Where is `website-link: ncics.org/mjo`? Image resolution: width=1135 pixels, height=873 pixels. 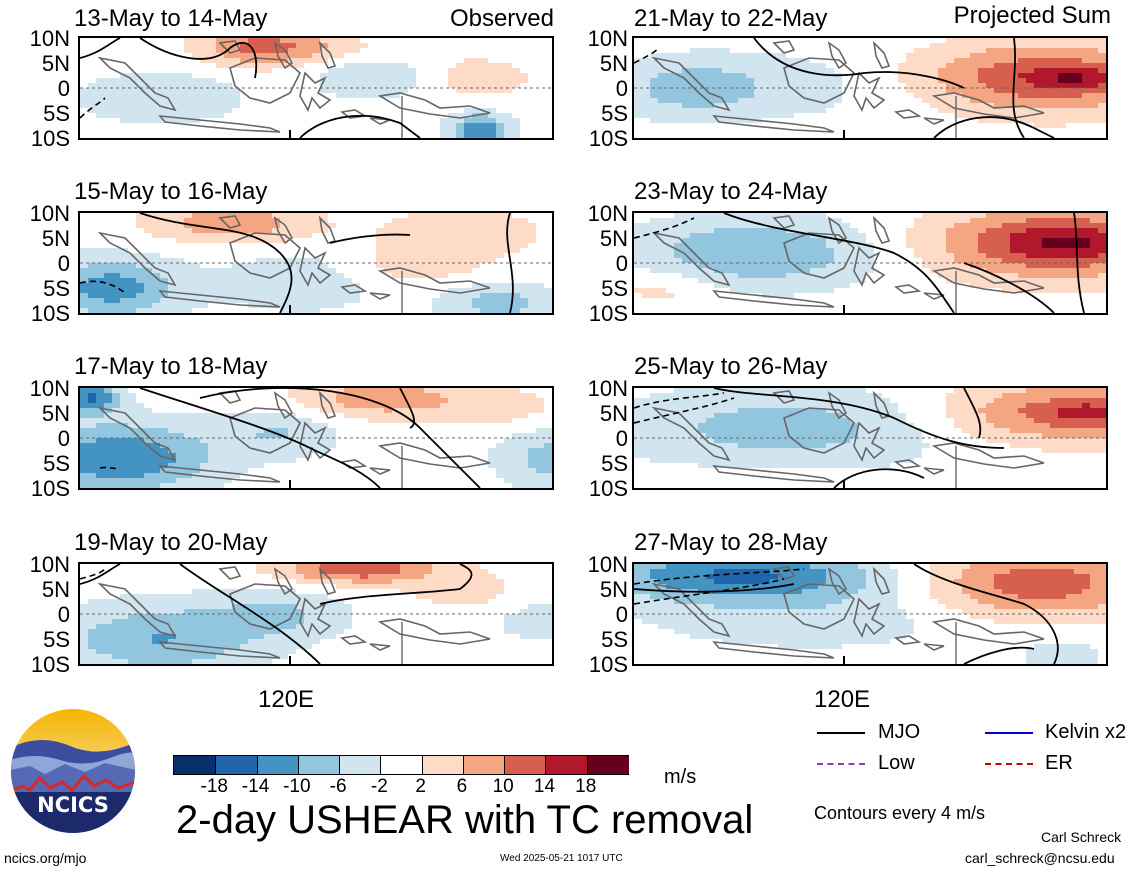 website-link: ncics.org/mjo is located at coordinates (45, 858).